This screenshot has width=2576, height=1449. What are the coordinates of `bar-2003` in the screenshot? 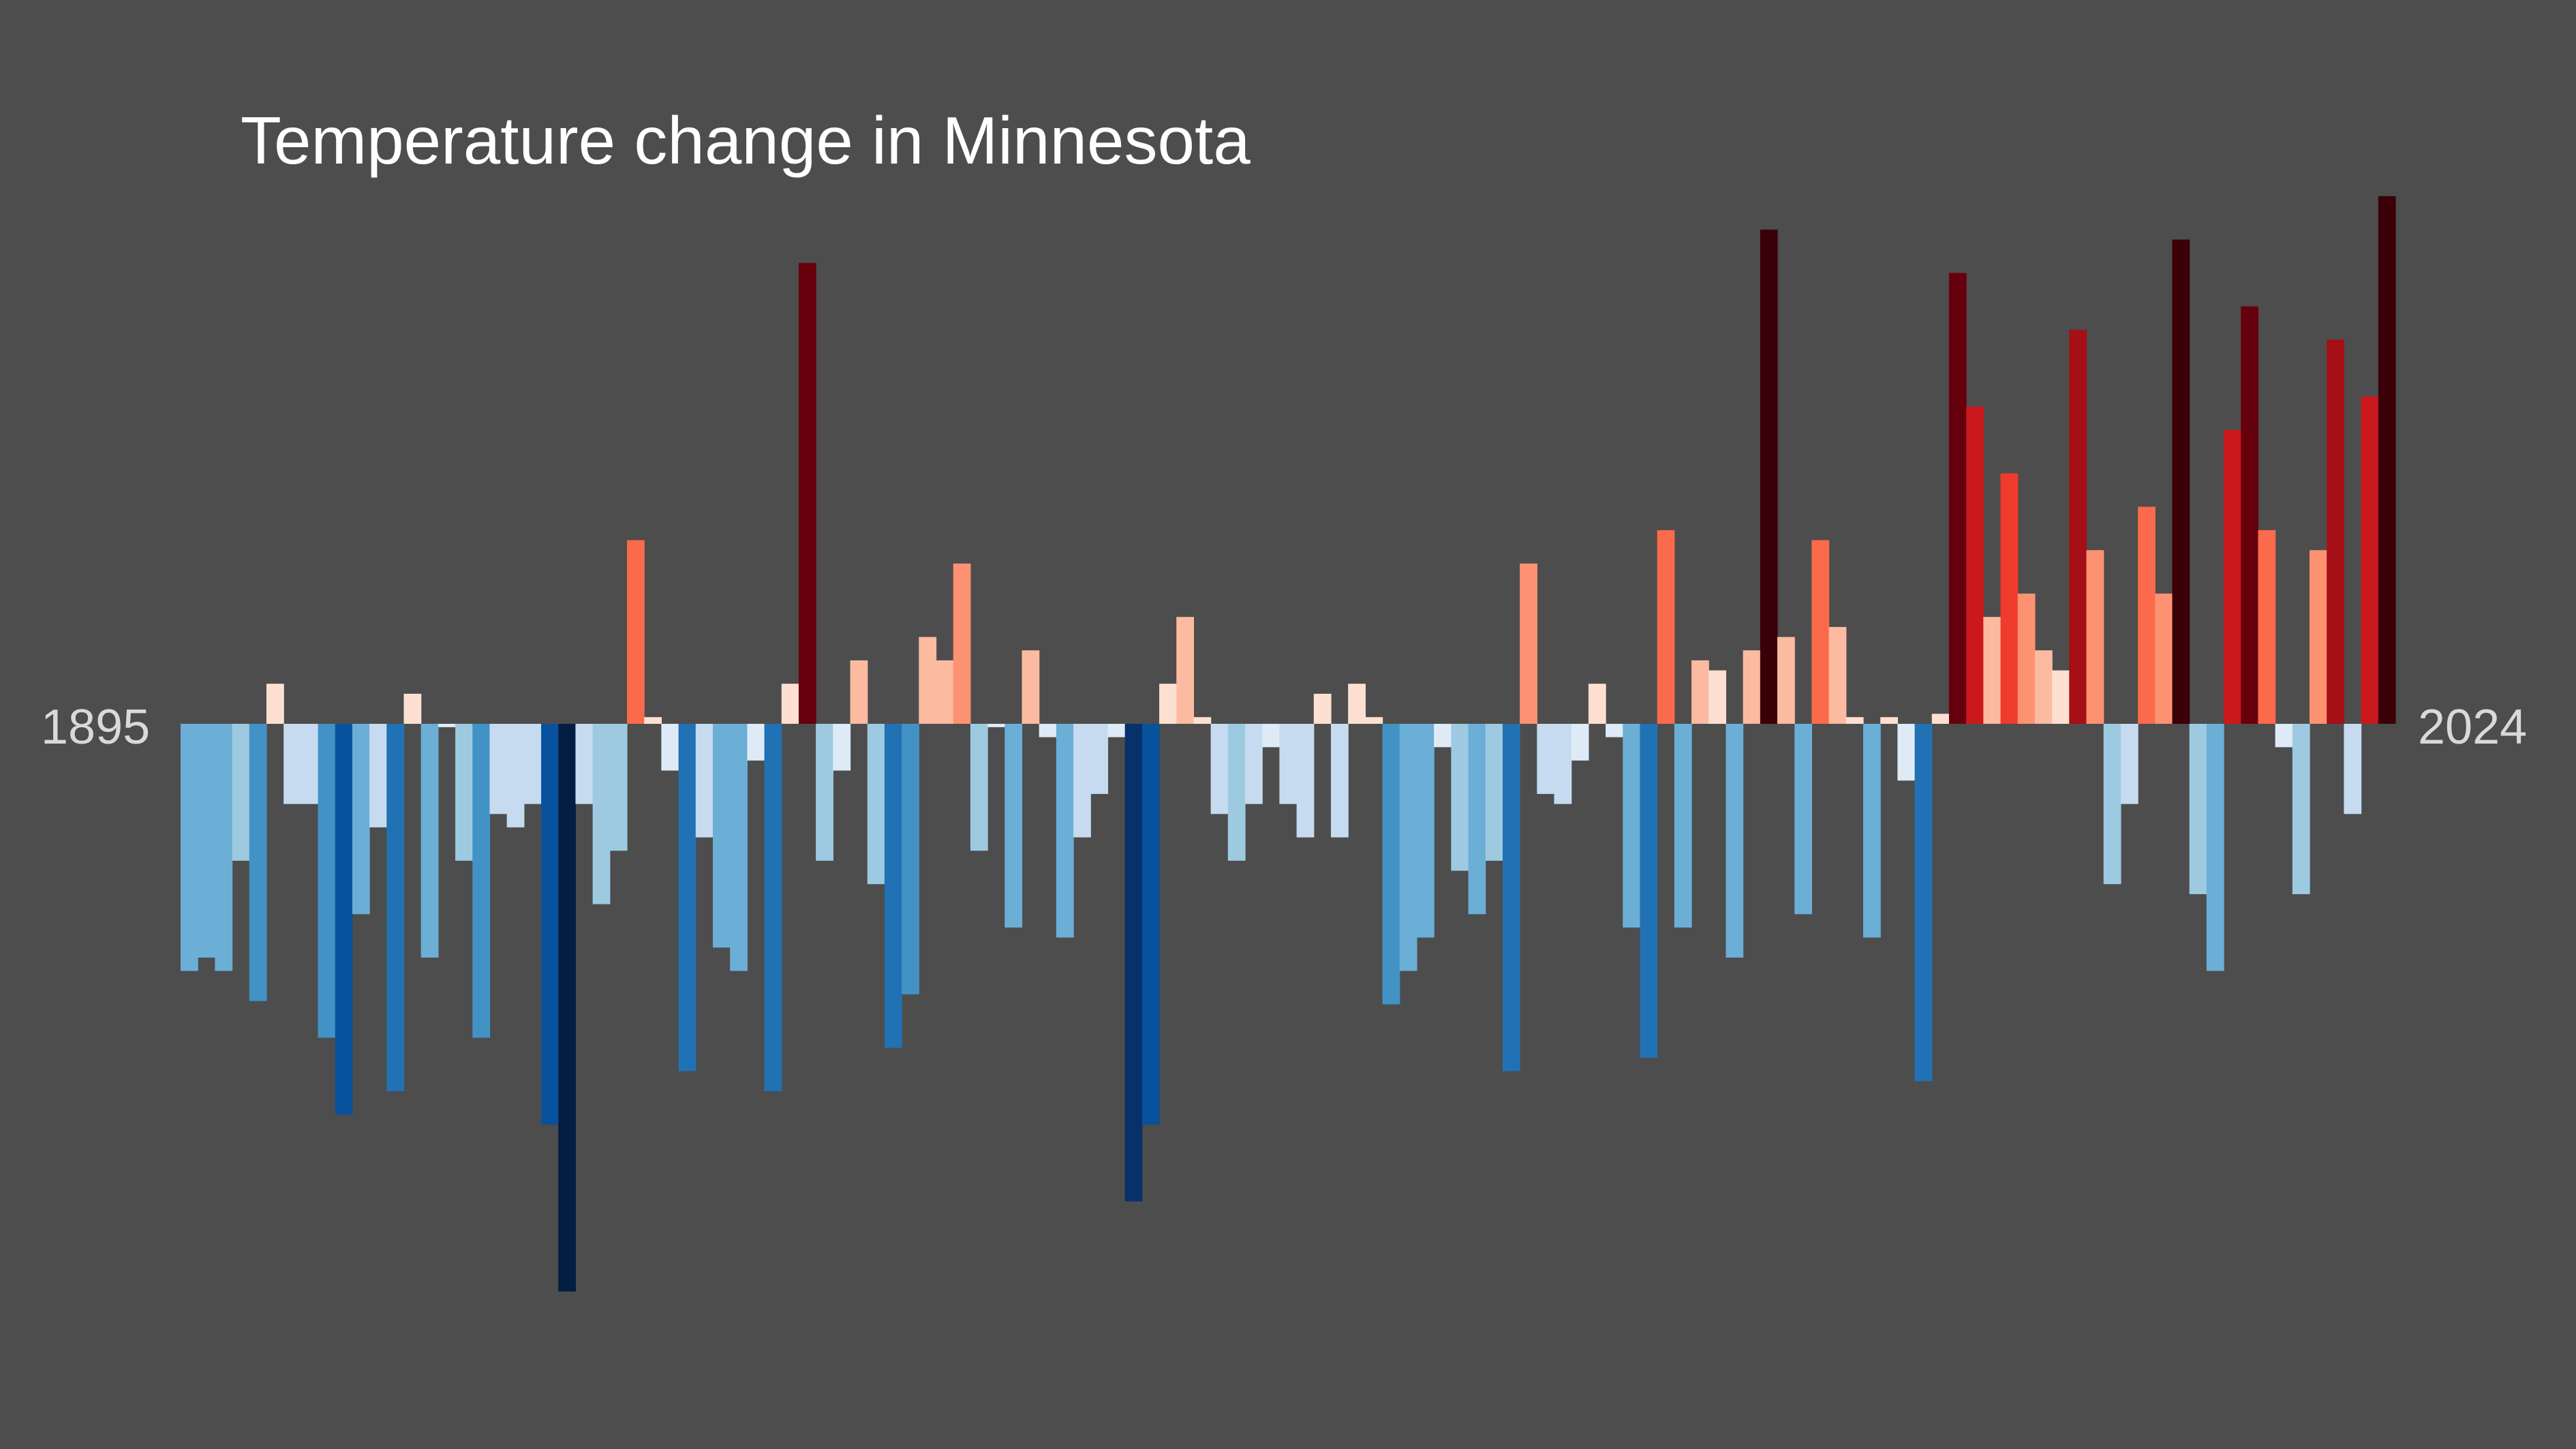 It's located at (2044, 687).